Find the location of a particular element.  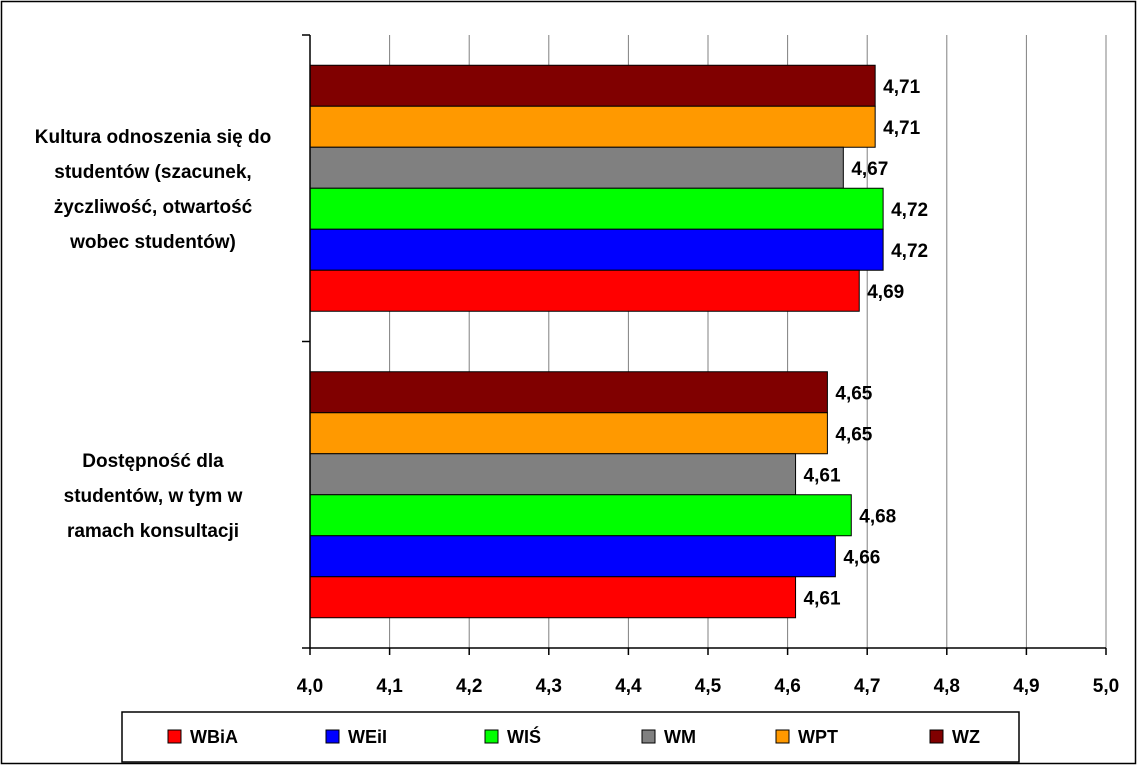

legend-label-wm: WM is located at coordinates (680, 737).